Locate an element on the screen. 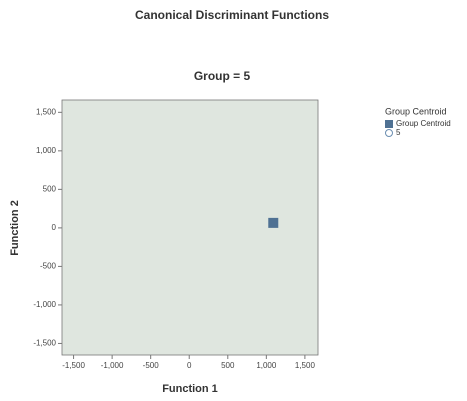  chart-subtitle: Group = 5 is located at coordinates (222, 76).